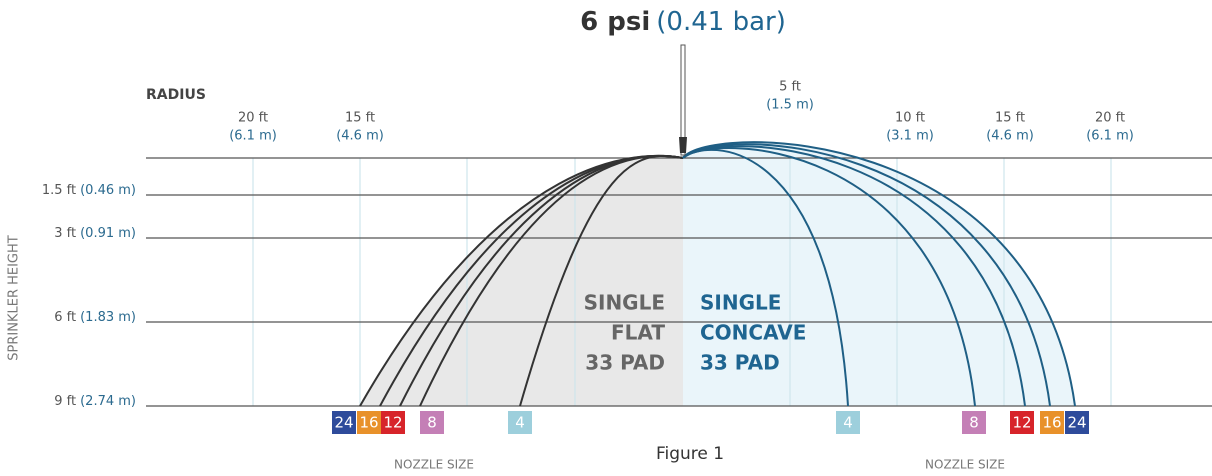 Image resolution: width=1212 pixels, height=476 pixels. What do you see at coordinates (683, 145) in the screenshot?
I see `sprinkler-head` at bounding box center [683, 145].